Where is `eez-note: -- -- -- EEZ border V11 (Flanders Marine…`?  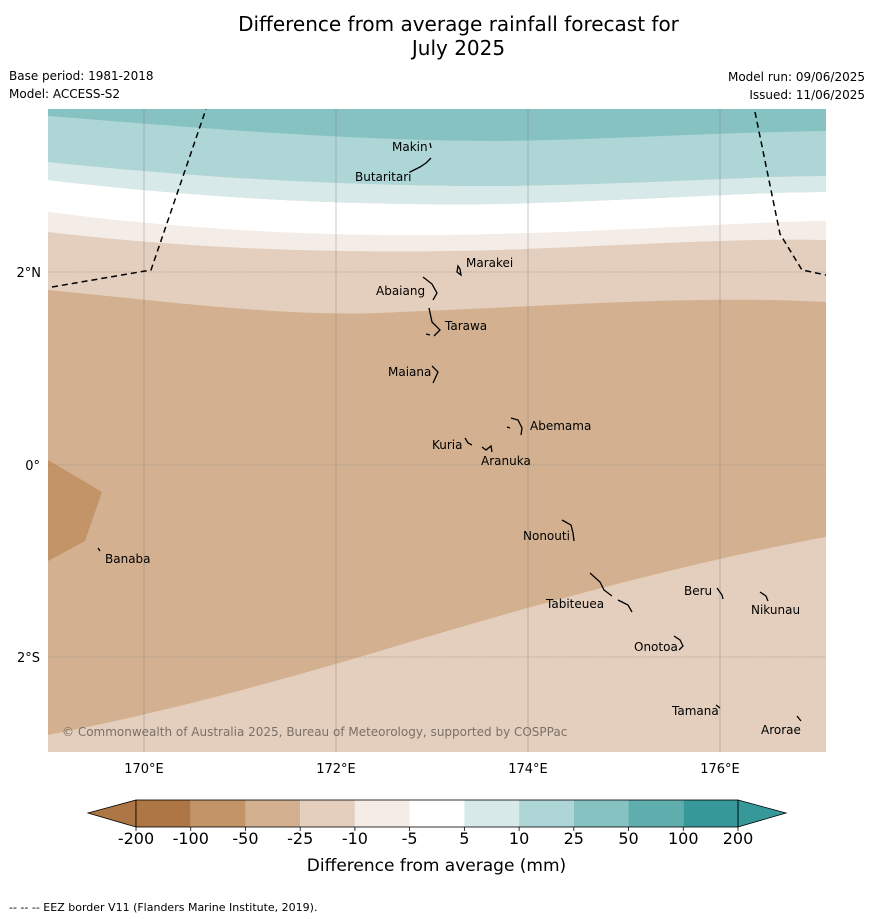
eez-note: -- -- -- EEZ border V11 (Flanders Marine… is located at coordinates (163, 907).